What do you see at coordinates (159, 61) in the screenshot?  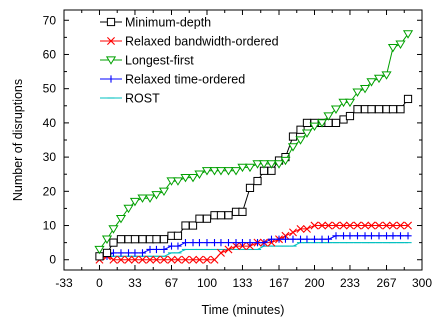 I see `legend-label: Longest-first` at bounding box center [159, 61].